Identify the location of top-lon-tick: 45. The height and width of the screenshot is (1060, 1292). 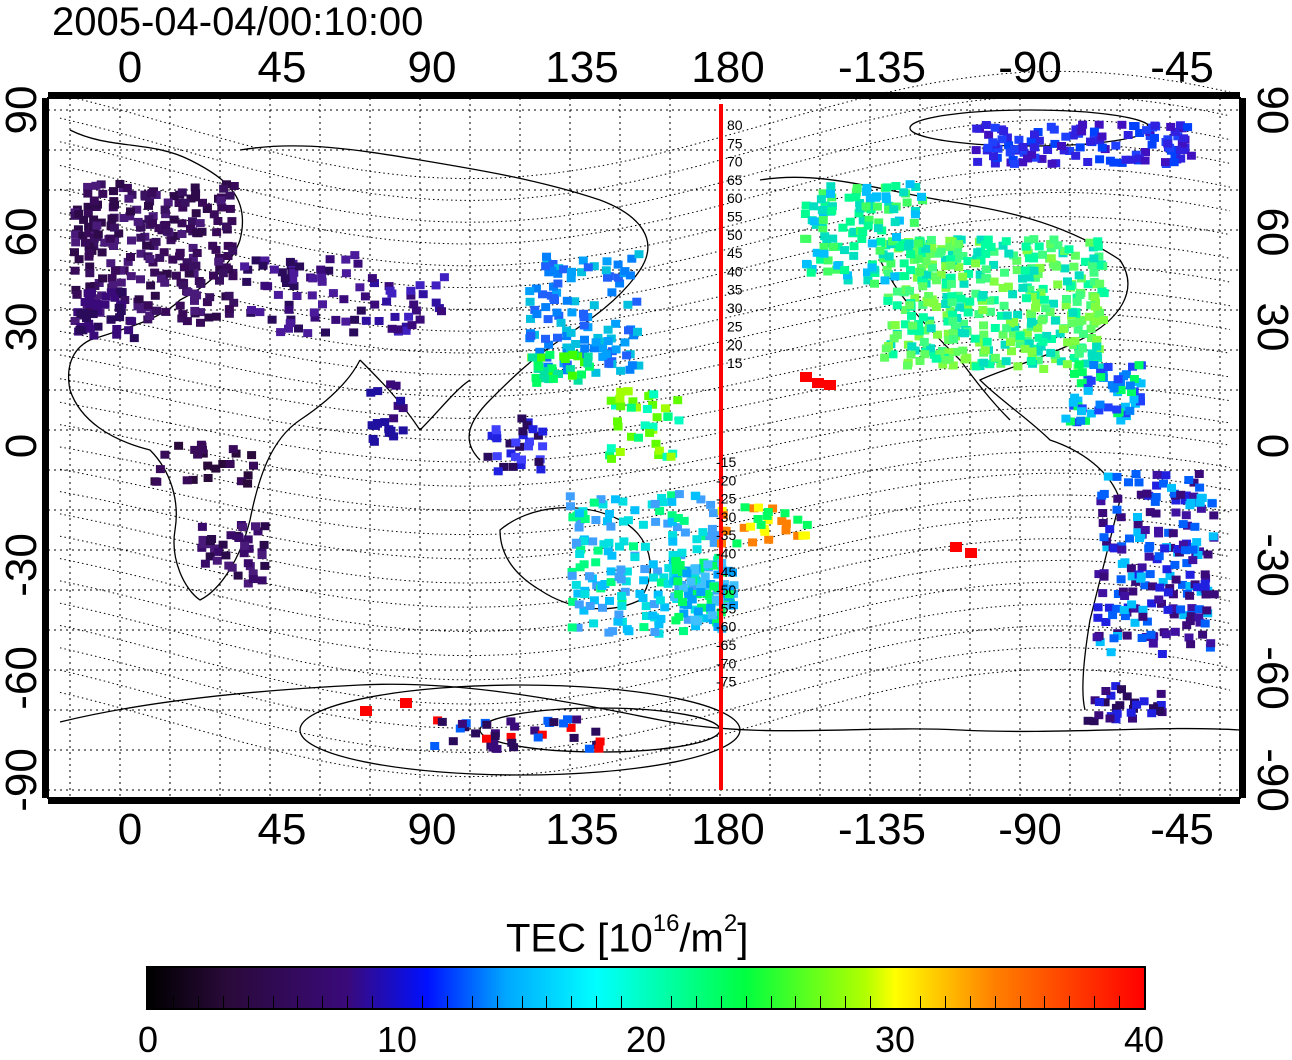
(282, 67).